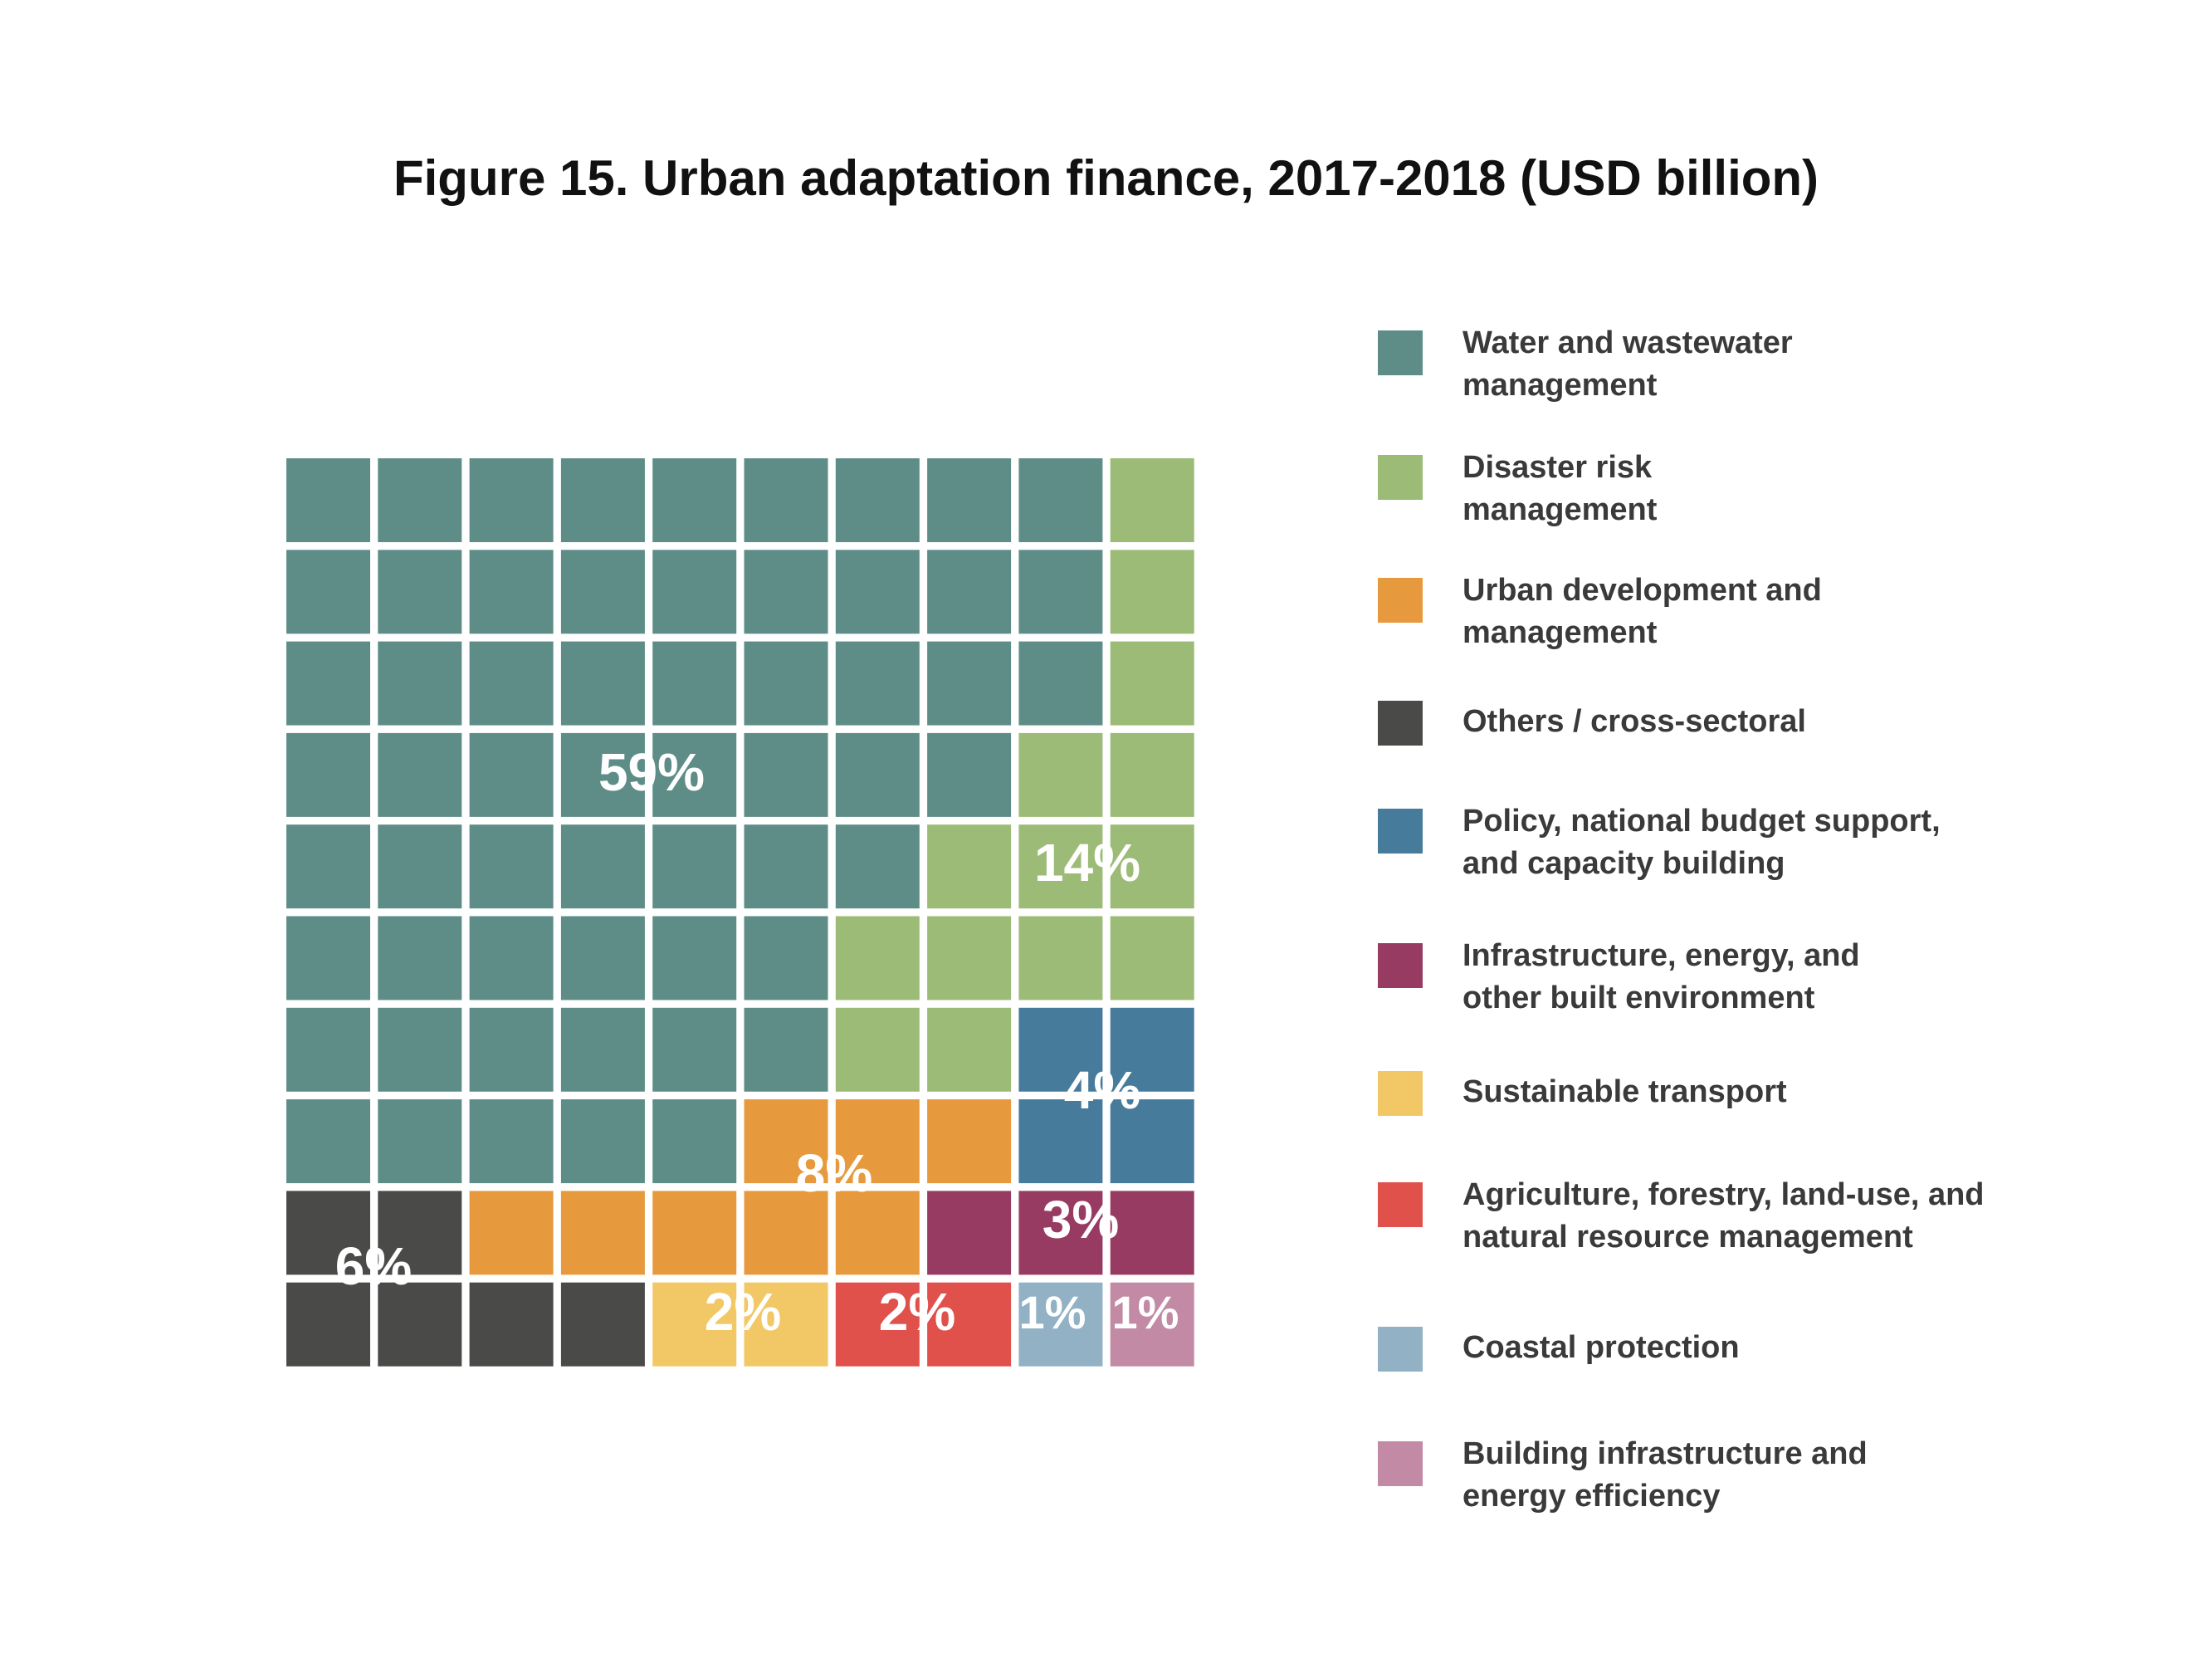  I want to click on percent-label: 14%, so click(1087, 863).